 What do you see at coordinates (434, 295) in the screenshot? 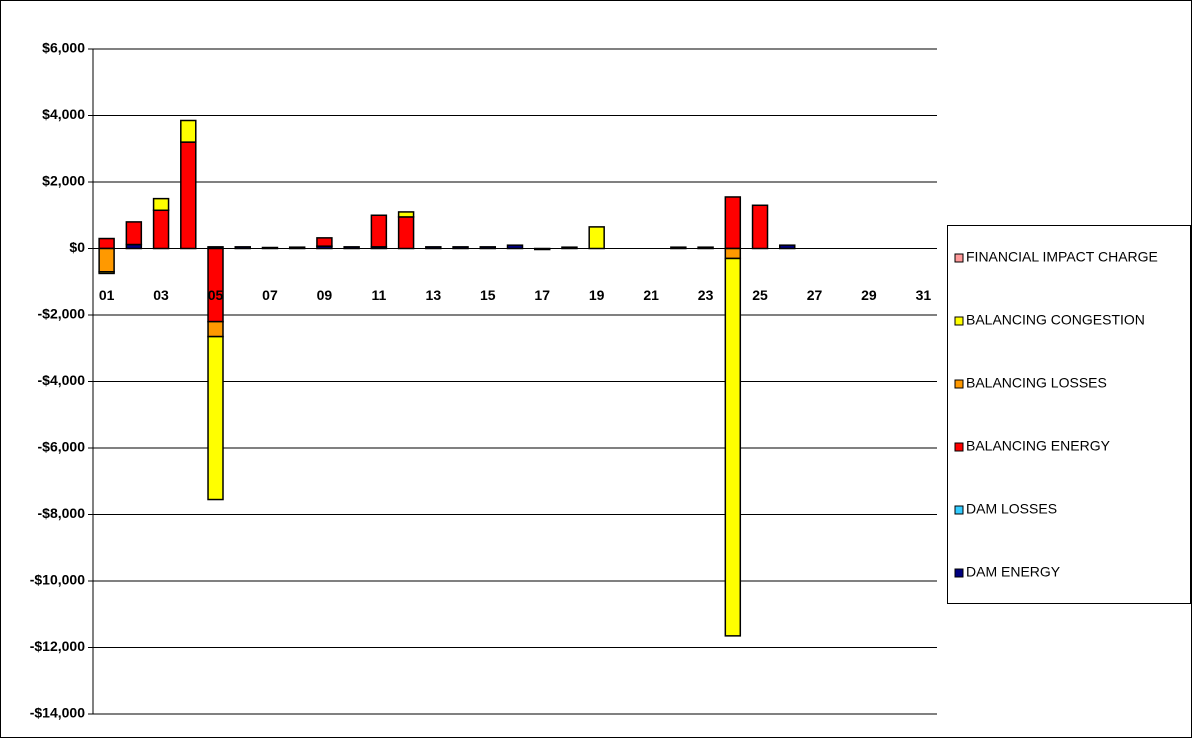
I see `x-tick-label: 13` at bounding box center [434, 295].